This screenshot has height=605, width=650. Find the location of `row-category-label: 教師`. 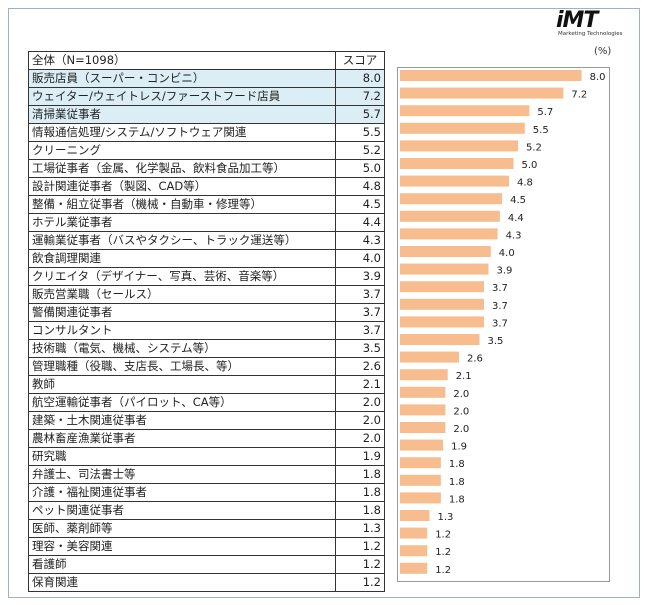

row-category-label: 教師 is located at coordinates (182, 384).